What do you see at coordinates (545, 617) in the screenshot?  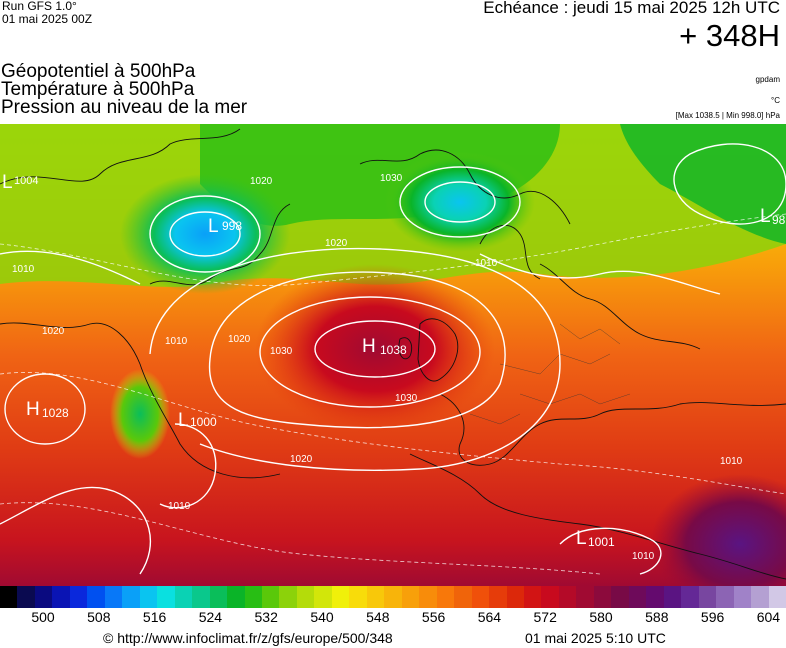 I see `legend-label: 572` at bounding box center [545, 617].